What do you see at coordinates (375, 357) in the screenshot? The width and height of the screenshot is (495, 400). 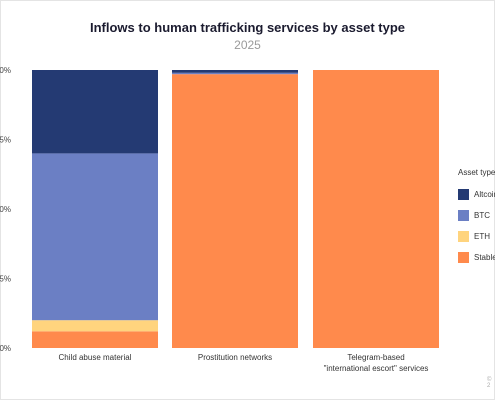 I see `x-tick-label: Telegram-based` at bounding box center [375, 357].